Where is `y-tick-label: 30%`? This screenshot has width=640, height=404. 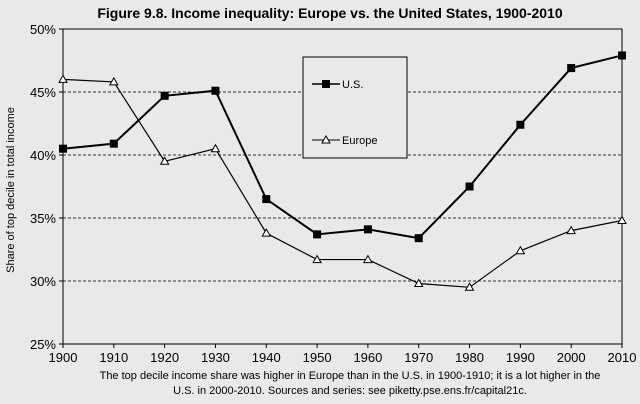 y-tick-label: 30% is located at coordinates (43, 281).